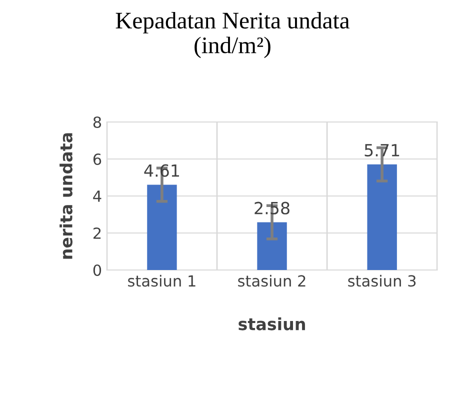 This screenshot has height=400, width=465. Describe the element at coordinates (97, 196) in the screenshot. I see `y-tick-label: 4` at that location.